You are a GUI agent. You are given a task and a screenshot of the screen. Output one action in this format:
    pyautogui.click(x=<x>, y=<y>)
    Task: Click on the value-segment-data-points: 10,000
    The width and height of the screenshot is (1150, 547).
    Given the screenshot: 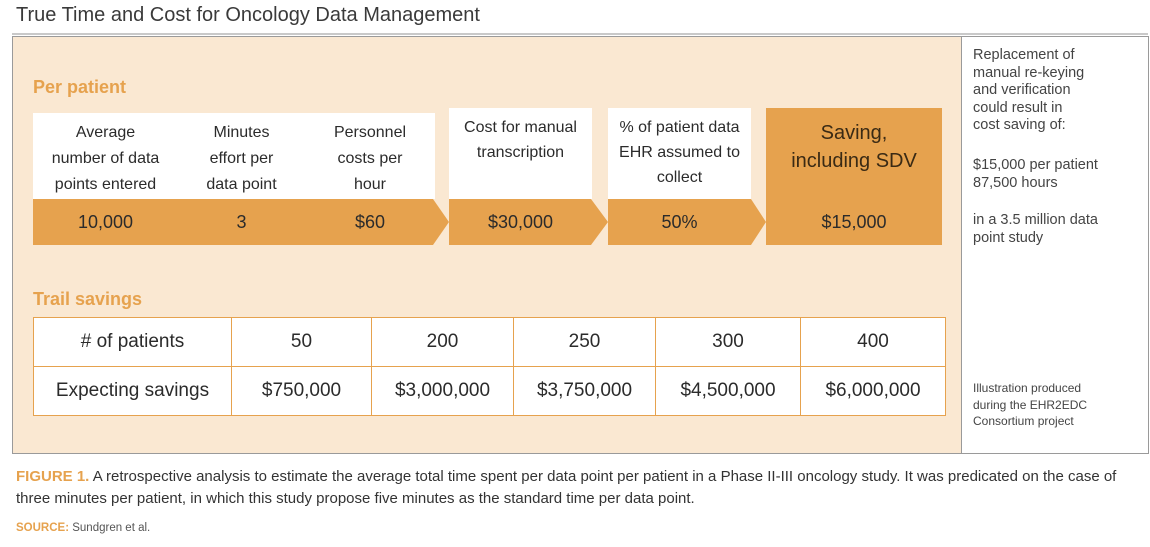 What is the action you would take?
    pyautogui.click(x=105, y=222)
    